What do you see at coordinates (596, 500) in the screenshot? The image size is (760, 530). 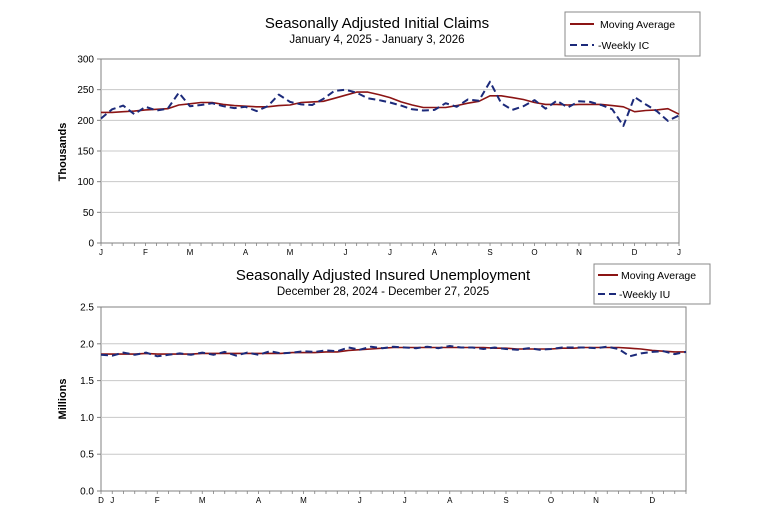 I see `chart2-month-label: N` at bounding box center [596, 500].